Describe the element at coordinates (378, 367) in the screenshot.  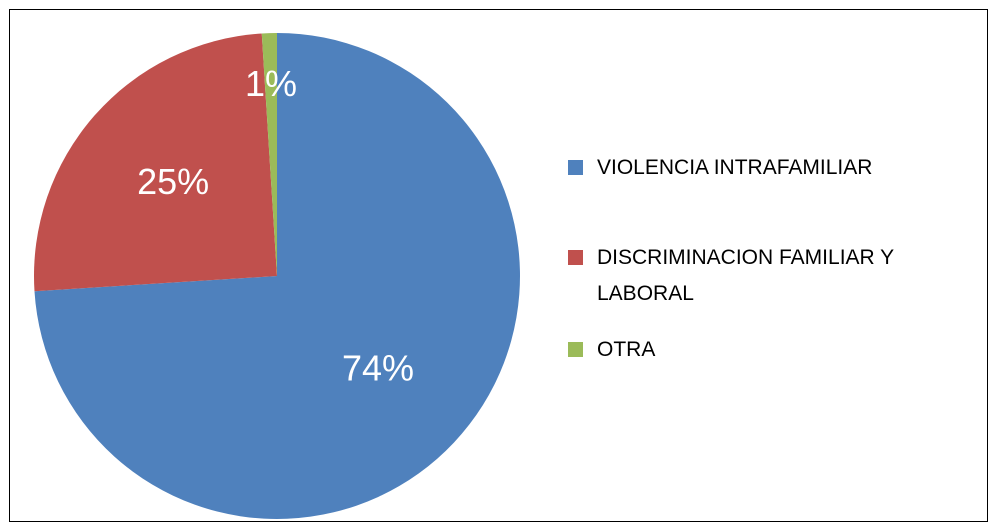
I see `data-label: 74%` at that location.